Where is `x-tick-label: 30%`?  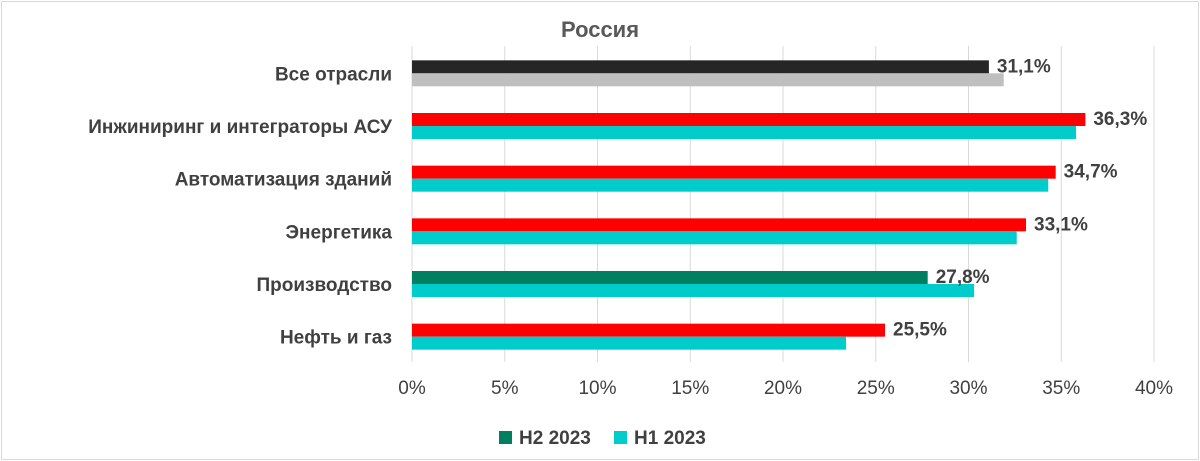 x-tick-label: 30% is located at coordinates (968, 388).